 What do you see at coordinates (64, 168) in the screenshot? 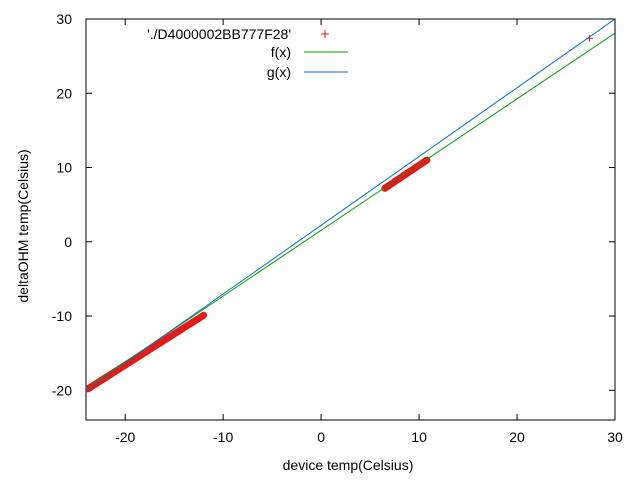
I see `y-tick-label: 10` at bounding box center [64, 168].